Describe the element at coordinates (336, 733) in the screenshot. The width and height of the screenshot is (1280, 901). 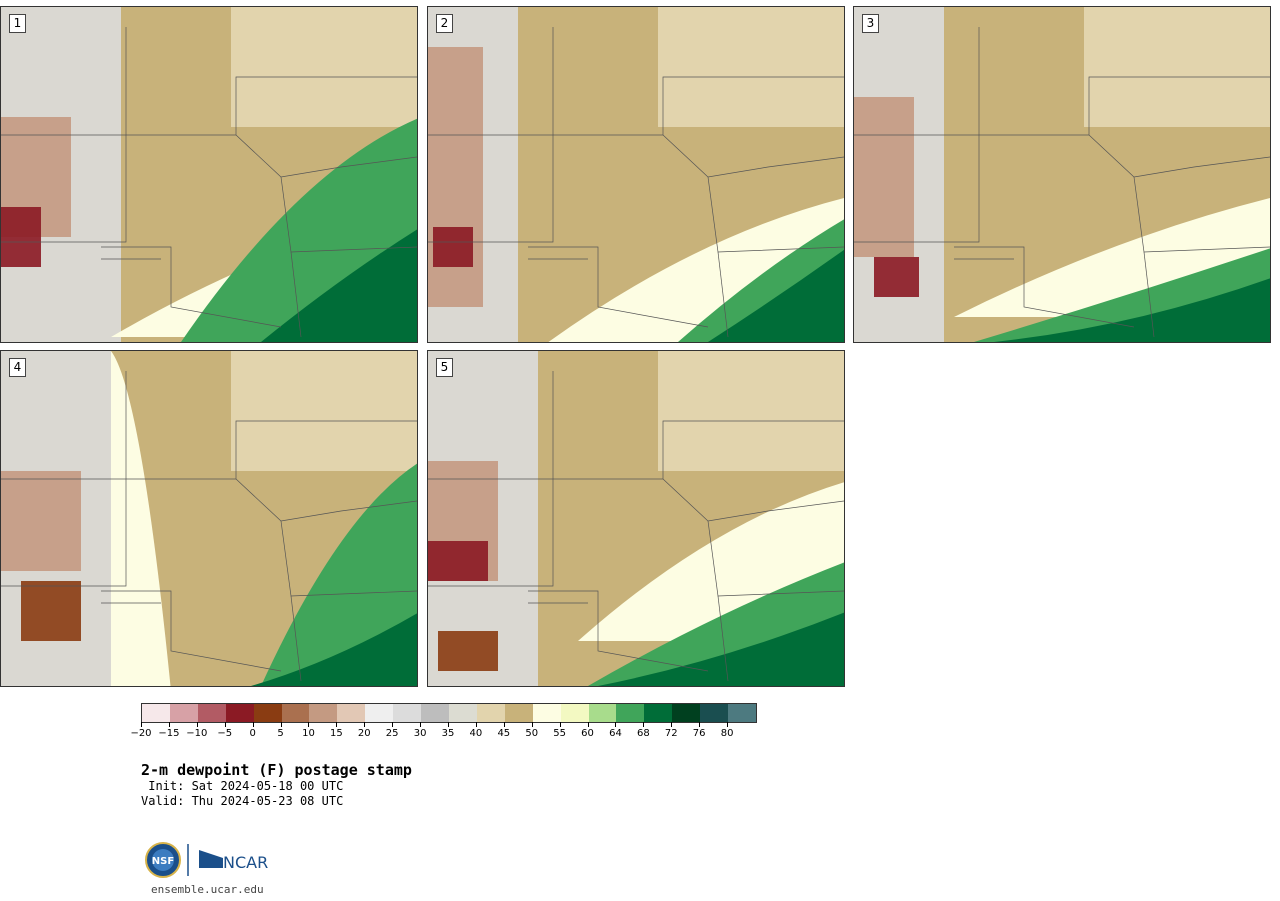
I see `colorbar-tick-label: 15` at that location.